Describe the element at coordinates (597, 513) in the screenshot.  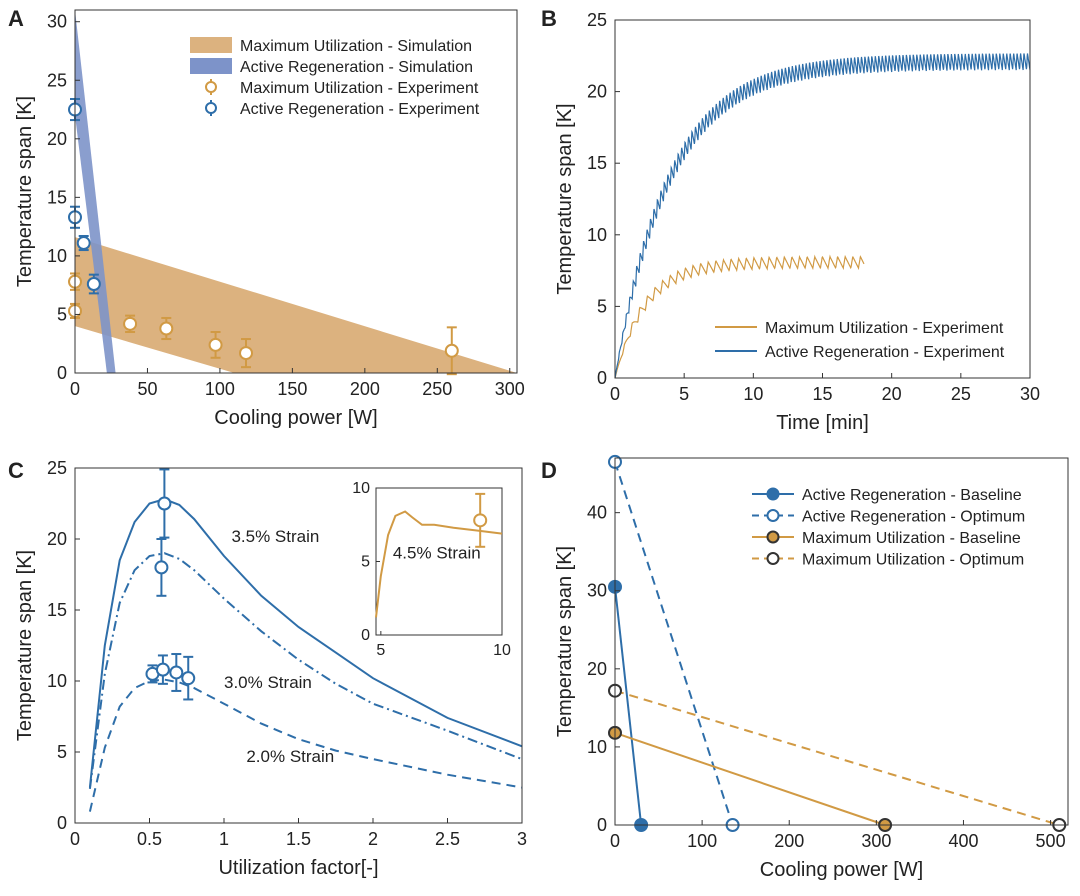
I see `y-tick-label: 40` at that location.